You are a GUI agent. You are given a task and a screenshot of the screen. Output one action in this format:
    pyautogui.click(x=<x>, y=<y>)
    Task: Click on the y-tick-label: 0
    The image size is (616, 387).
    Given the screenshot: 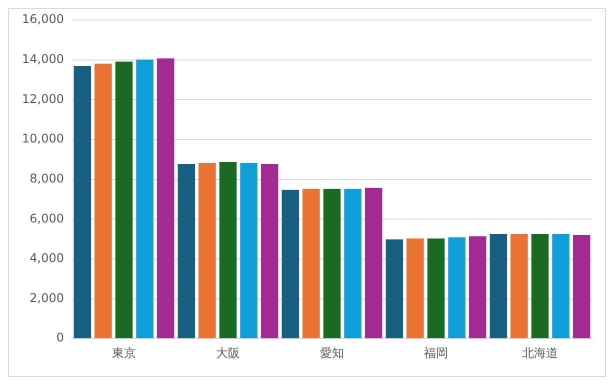 What is the action you would take?
    pyautogui.click(x=60, y=337)
    